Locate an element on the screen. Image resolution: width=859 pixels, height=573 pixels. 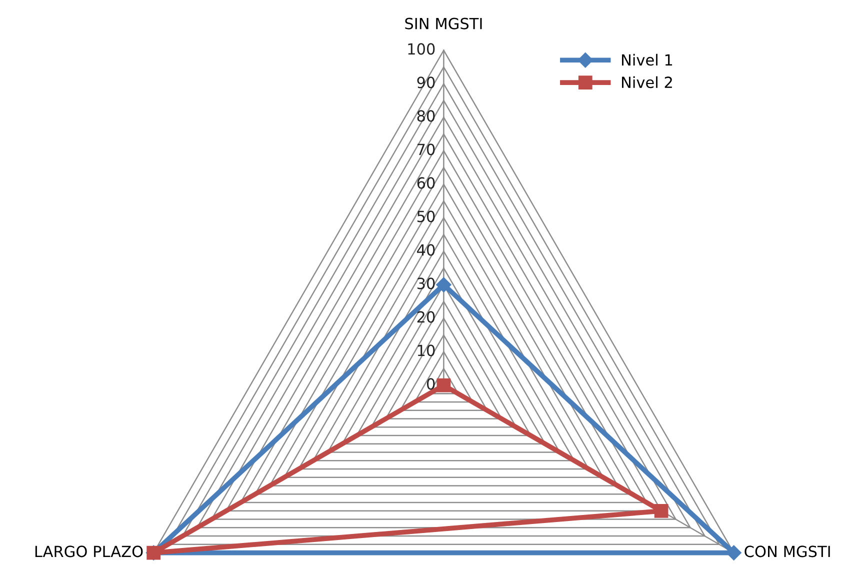
y-tick-label: 40 is located at coordinates (426, 250).